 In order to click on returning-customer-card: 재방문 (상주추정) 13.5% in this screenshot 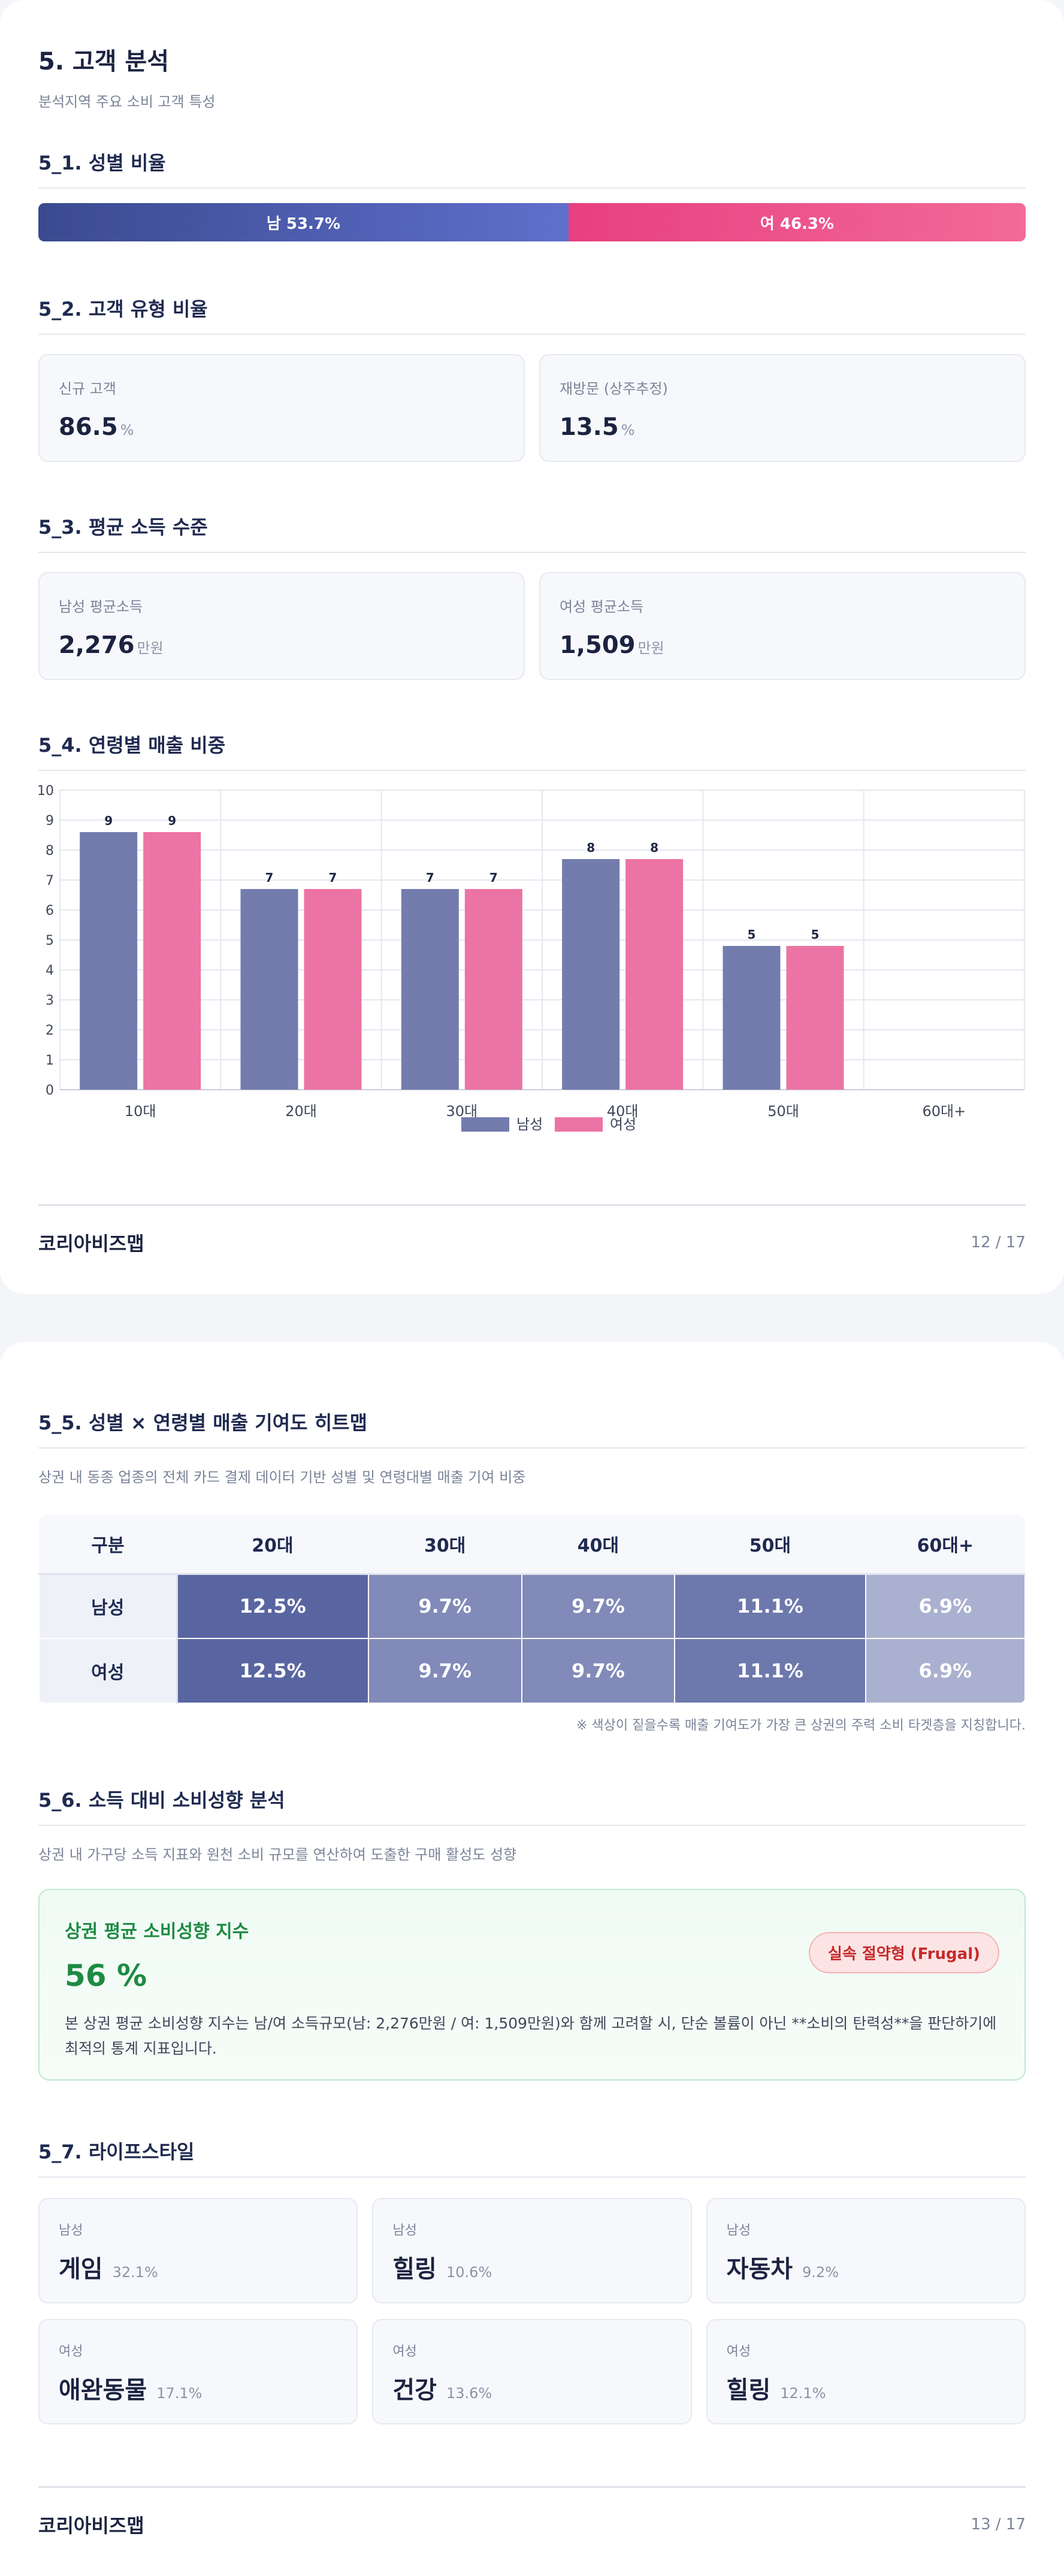, I will do `click(782, 408)`.